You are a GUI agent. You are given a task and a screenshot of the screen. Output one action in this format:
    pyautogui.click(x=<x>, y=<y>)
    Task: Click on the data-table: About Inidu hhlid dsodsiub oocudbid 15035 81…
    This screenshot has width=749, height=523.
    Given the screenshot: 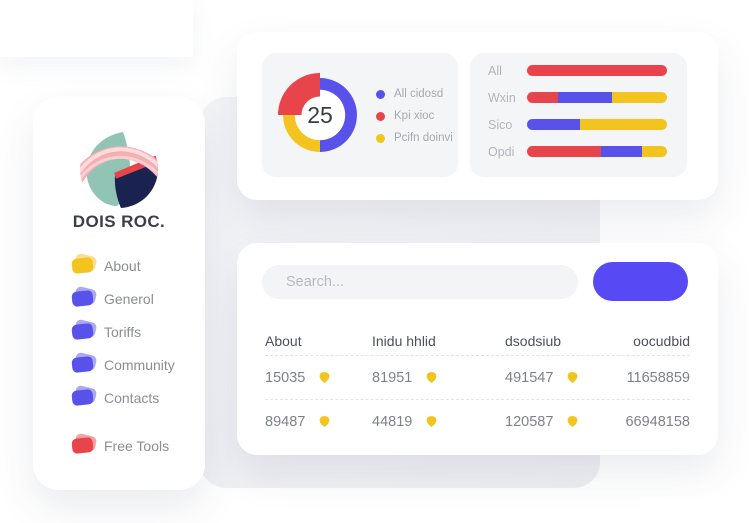 What is the action you would take?
    pyautogui.click(x=477, y=385)
    